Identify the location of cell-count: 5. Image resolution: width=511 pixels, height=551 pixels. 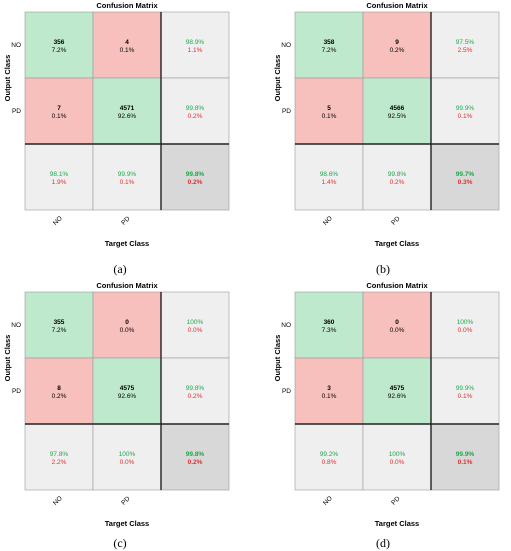
(329, 108).